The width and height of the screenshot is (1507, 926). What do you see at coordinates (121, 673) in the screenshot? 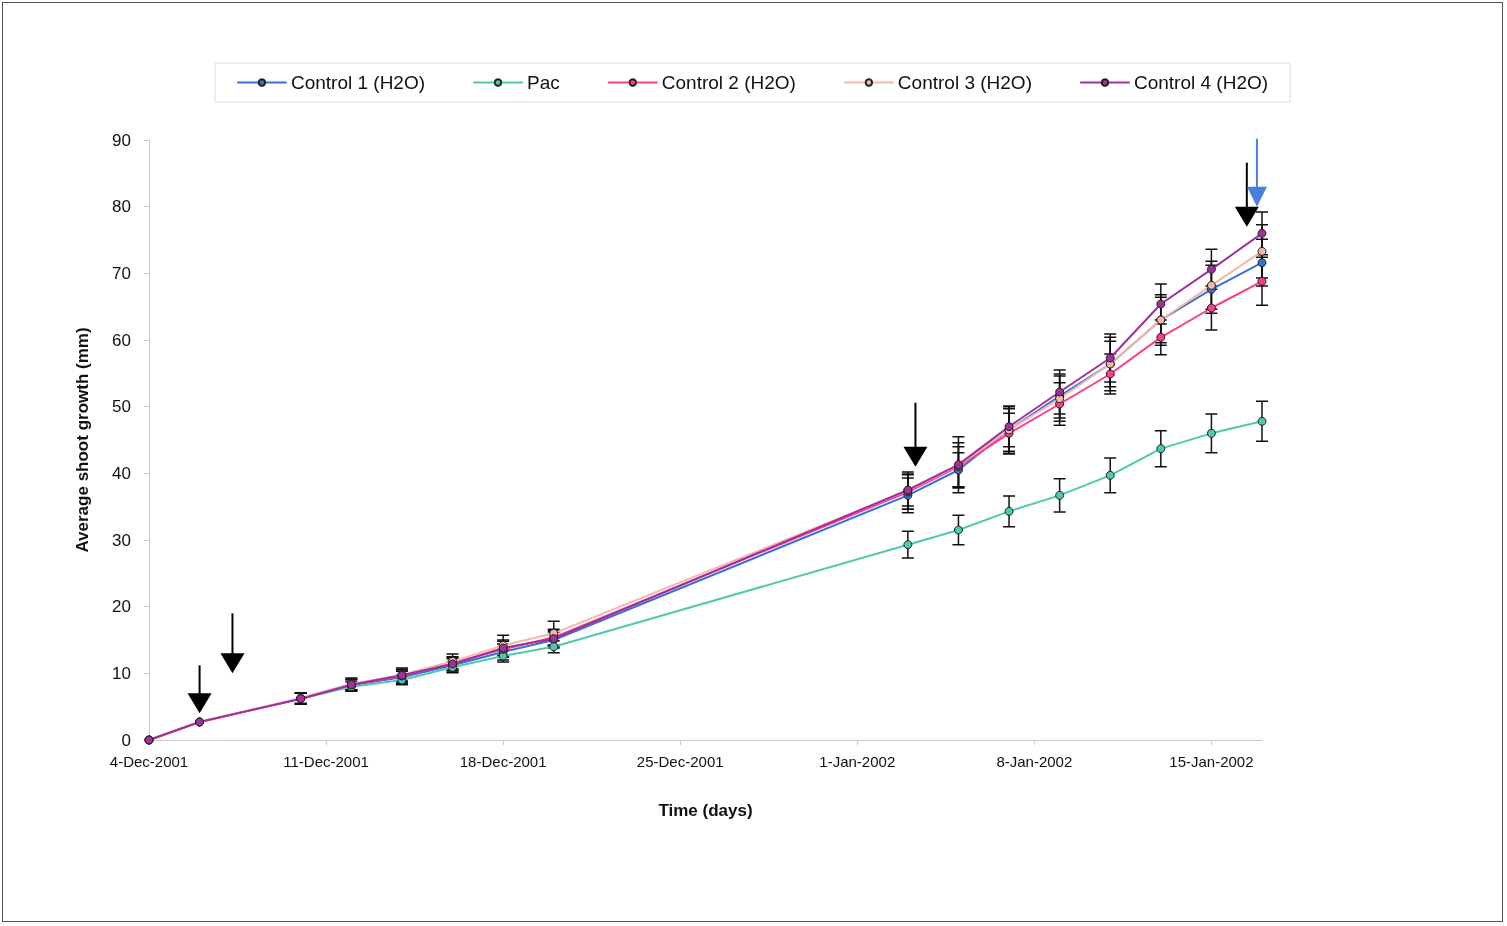
I see `y-tick-label: 10` at bounding box center [121, 673].